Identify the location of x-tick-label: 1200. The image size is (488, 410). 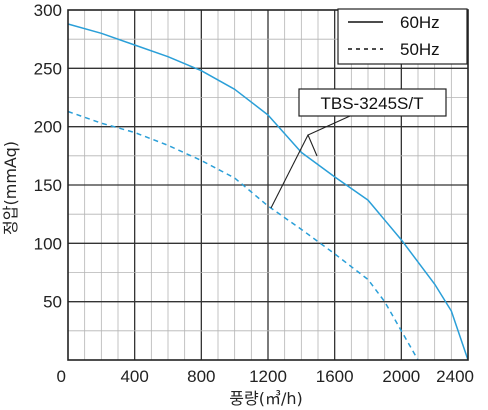
(268, 376).